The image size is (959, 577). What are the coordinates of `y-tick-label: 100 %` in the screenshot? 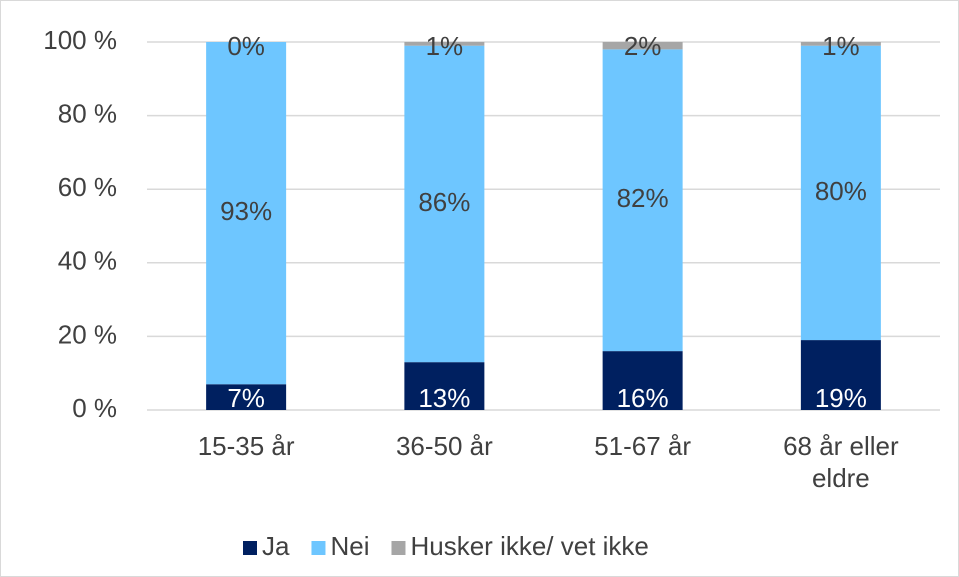 It's located at (80, 40).